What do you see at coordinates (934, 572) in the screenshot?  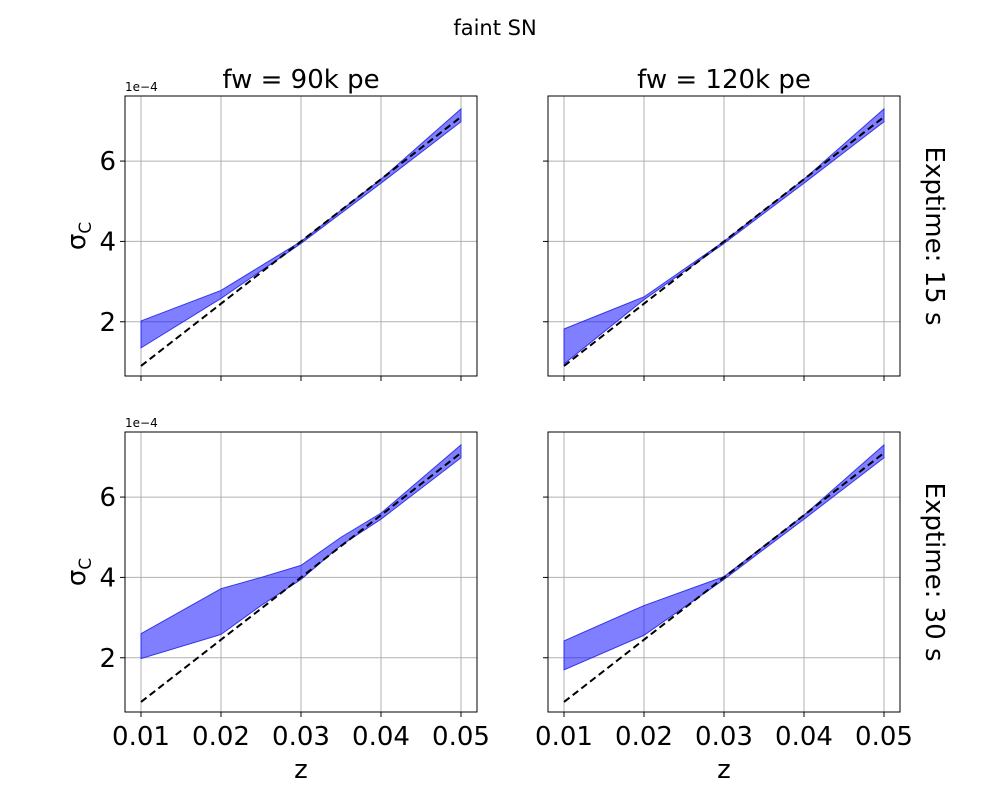 I see `row-title-30s: Exptime: 30 s` at bounding box center [934, 572].